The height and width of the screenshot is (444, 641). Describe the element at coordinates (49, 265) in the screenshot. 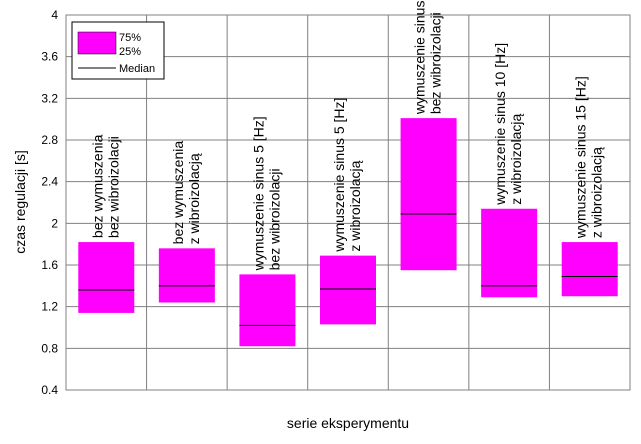

I see `y-tick-label: 1.6` at that location.